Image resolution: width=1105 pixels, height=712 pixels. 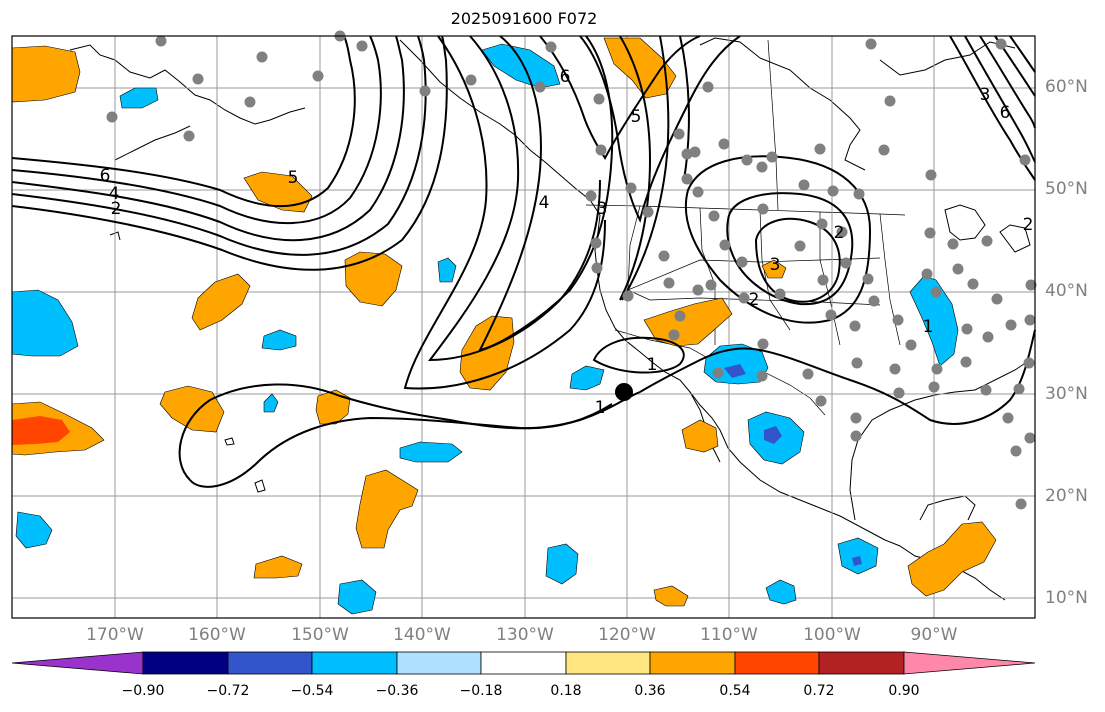 What do you see at coordinates (819, 691) in the screenshot?
I see `colorbar-tick-label: 0.72` at bounding box center [819, 691].